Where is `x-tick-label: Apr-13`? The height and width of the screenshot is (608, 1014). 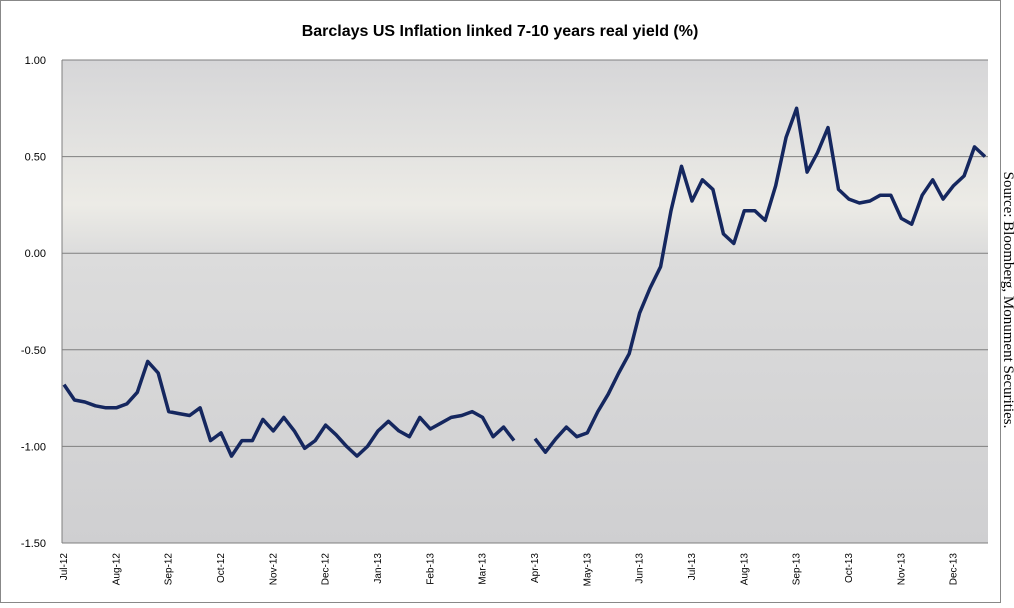
x-tick-label: Apr-13 is located at coordinates (535, 568).